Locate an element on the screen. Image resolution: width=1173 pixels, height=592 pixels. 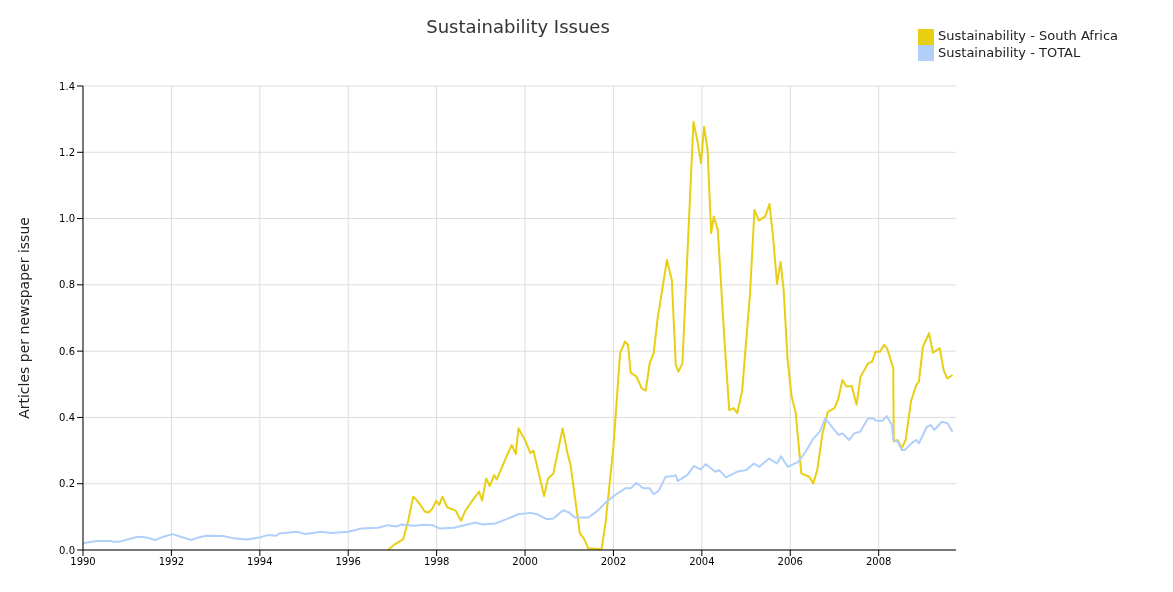
y-tick-label: 1.4 is located at coordinates (67, 86).